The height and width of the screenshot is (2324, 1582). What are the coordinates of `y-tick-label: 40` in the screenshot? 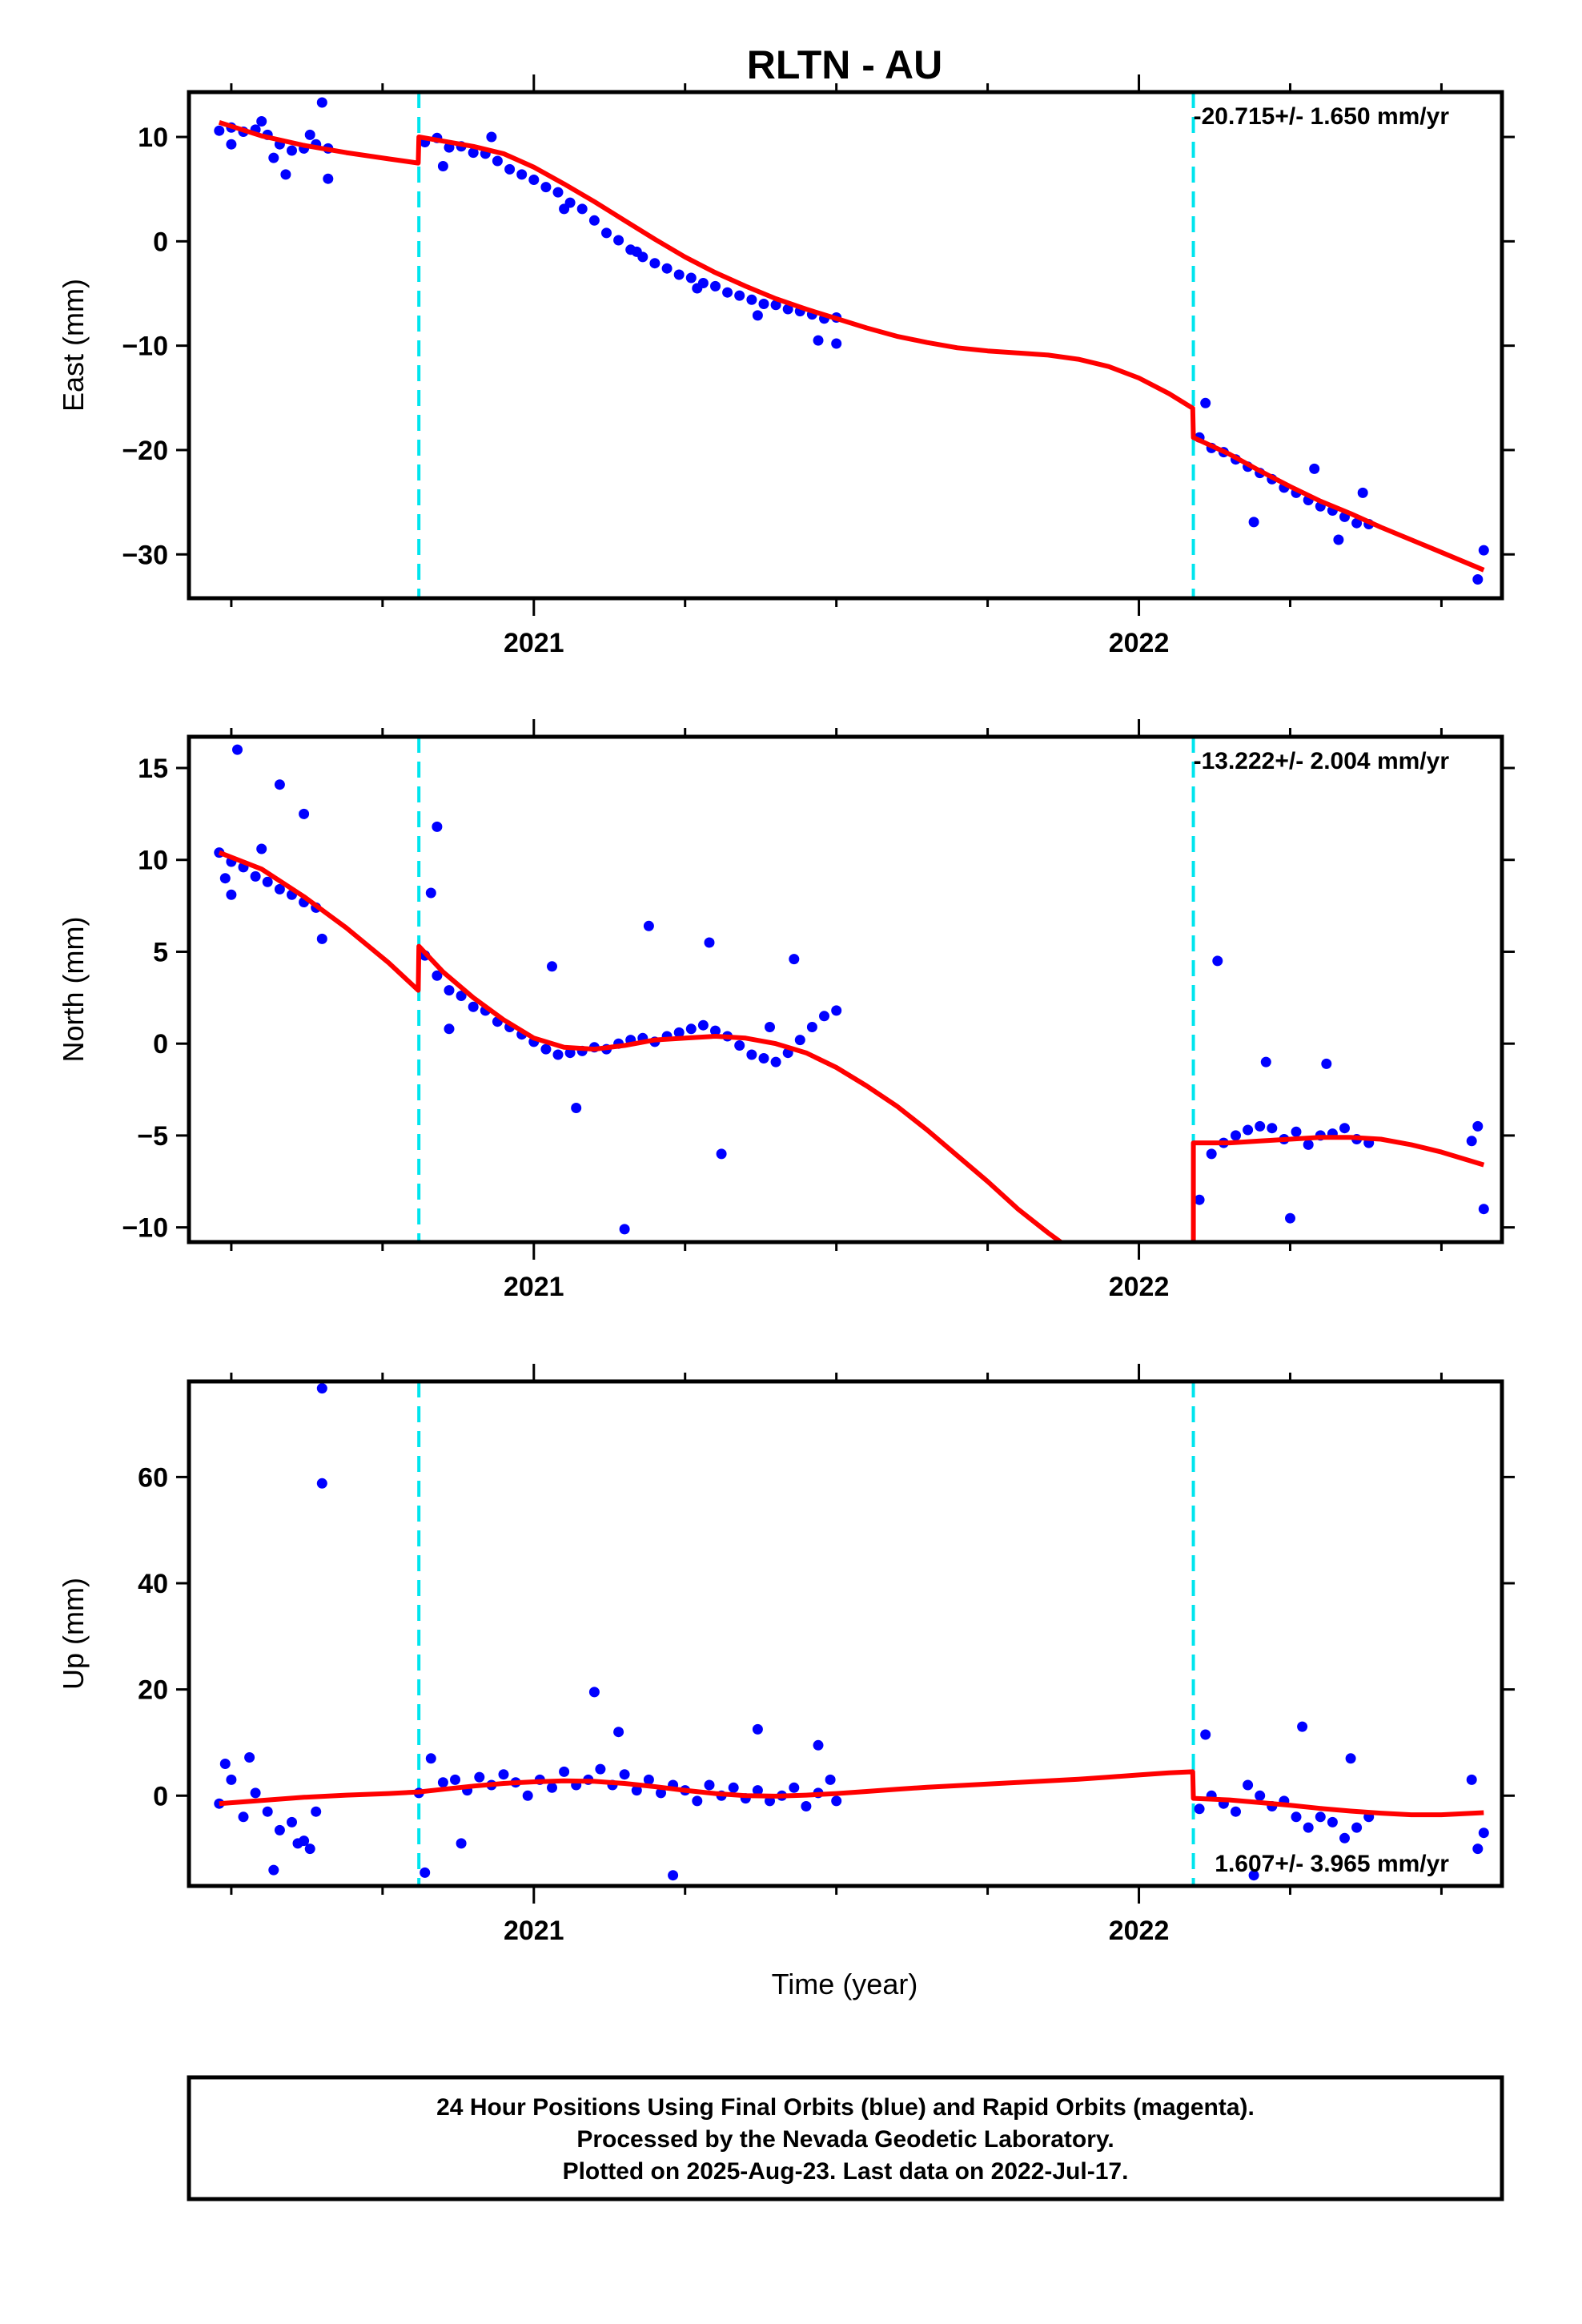 It's located at (153, 1584).